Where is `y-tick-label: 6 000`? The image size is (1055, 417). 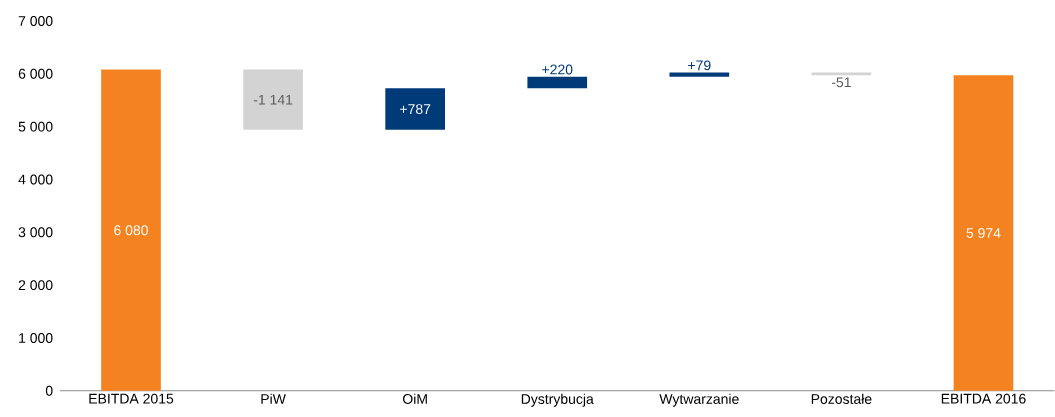
y-tick-label: 6 000 is located at coordinates (35, 73).